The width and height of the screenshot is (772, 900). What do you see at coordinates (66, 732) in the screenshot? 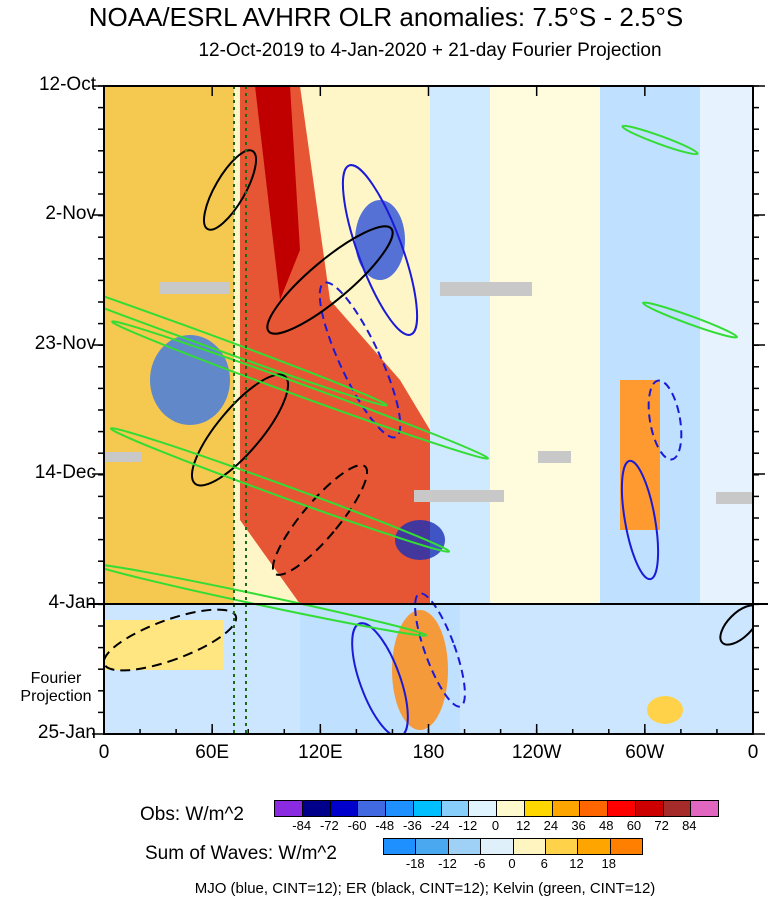
I see `y-tick-label: 25-Jan` at bounding box center [66, 732].